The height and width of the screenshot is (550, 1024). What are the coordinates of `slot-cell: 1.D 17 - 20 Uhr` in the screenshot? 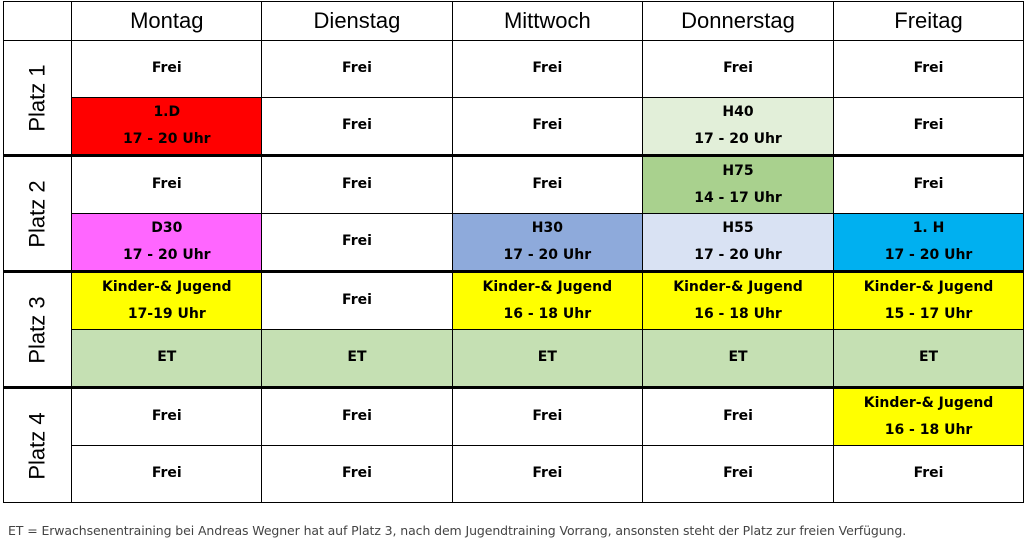 It's located at (167, 126).